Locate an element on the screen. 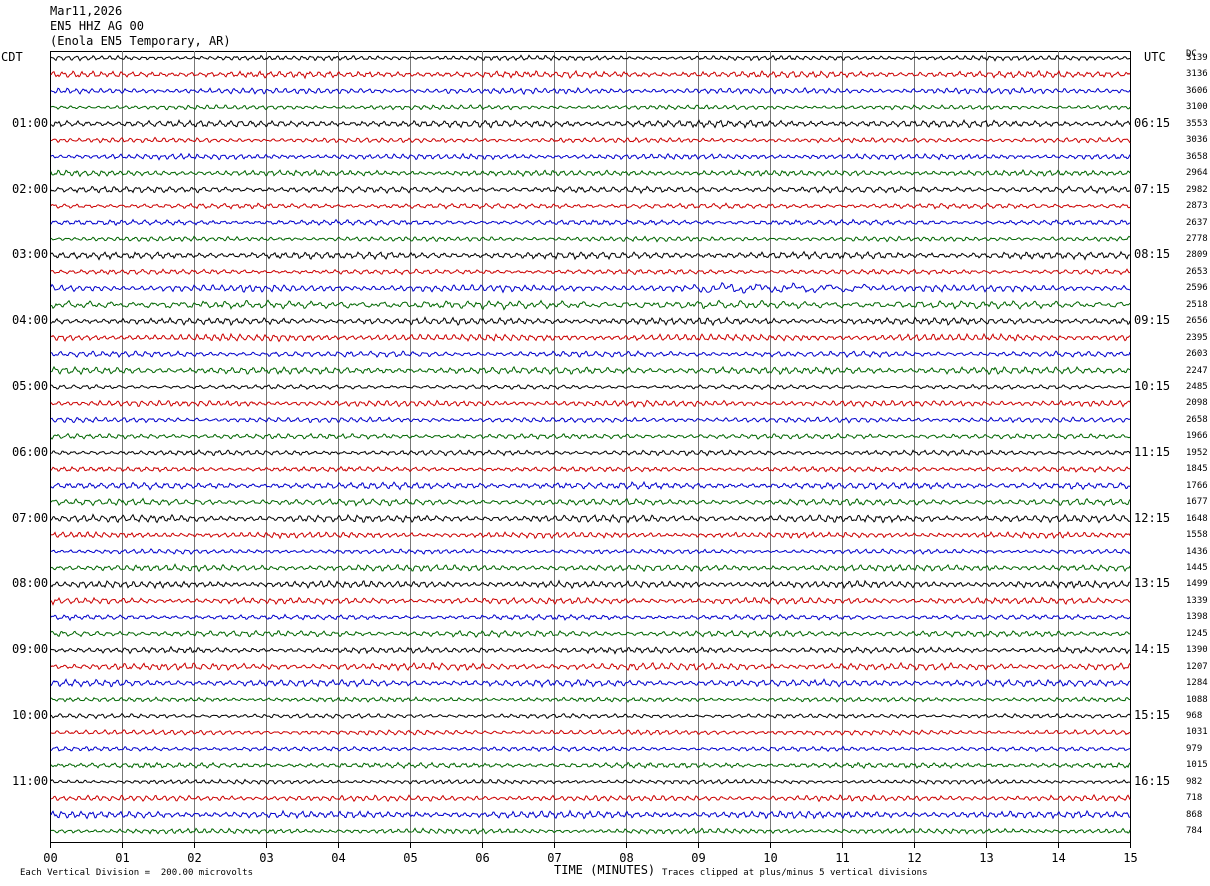 This screenshot has width=1210, height=886. dc-offset-value: 1015 is located at coordinates (1197, 765).